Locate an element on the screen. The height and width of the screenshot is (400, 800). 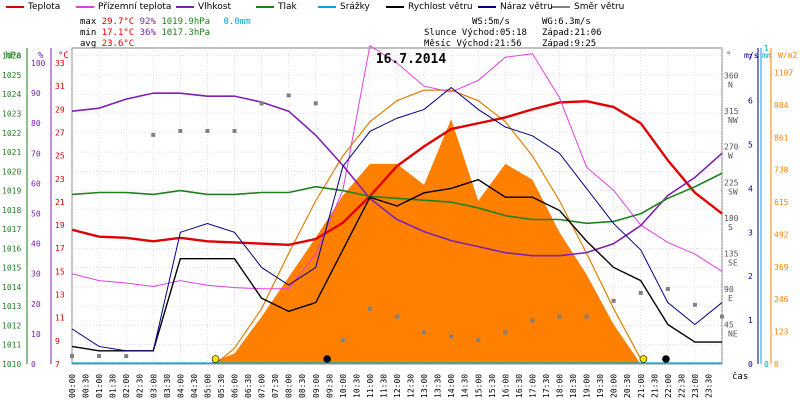
tick-hpa: 1013 is located at coordinates (11, 306).